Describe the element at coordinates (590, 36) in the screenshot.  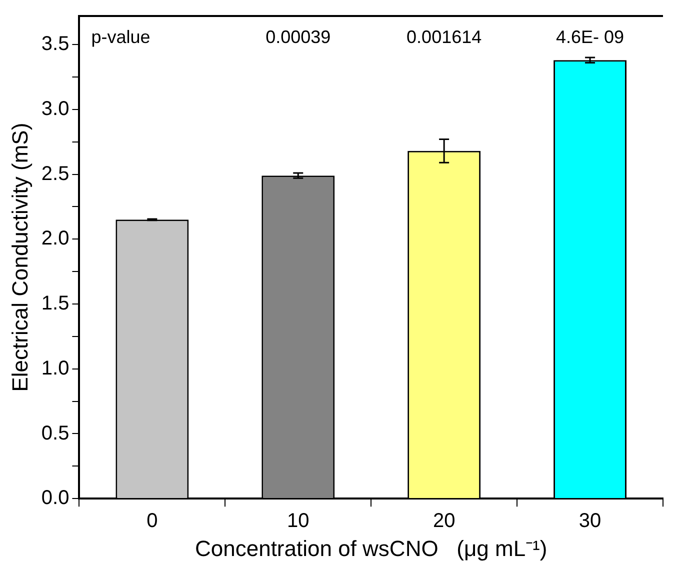
I see `annotation: 4.6E- 09` at that location.